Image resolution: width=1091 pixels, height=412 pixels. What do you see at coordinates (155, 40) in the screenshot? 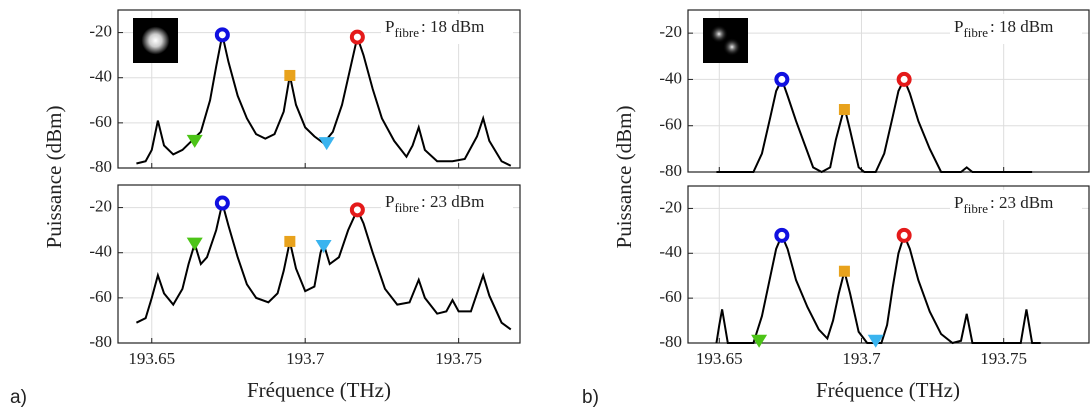
I see `inset-a` at bounding box center [155, 40].